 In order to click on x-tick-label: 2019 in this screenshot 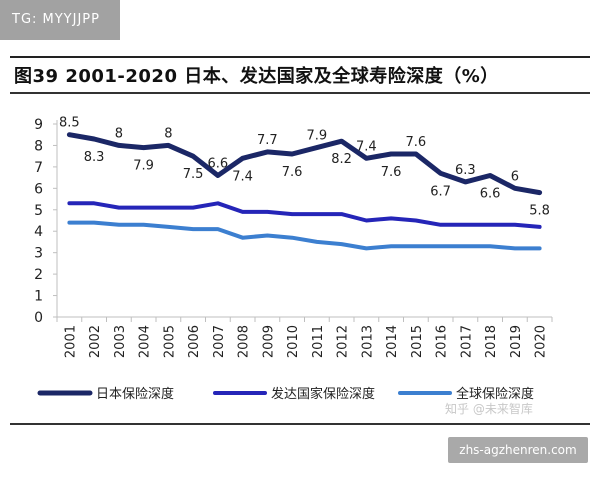, I will do `click(516, 341)`.